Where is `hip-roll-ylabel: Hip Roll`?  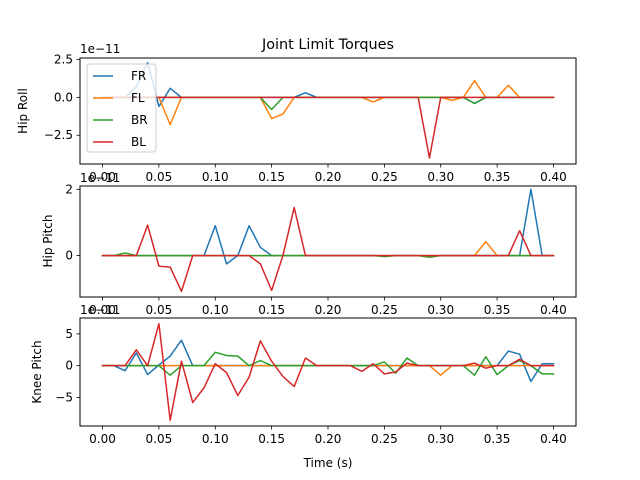 hip-roll-ylabel: Hip Roll is located at coordinates (23, 111).